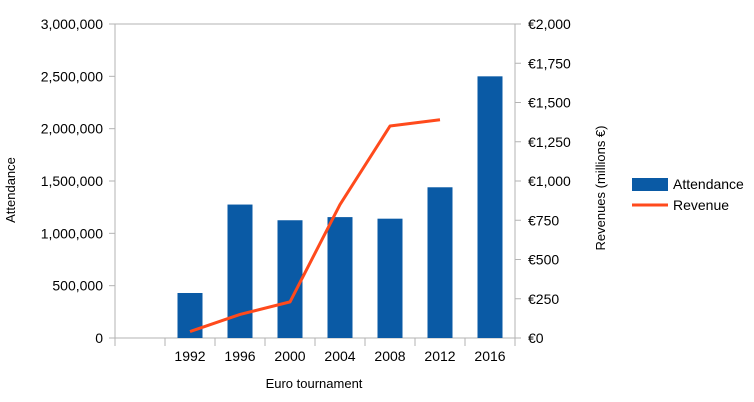  What do you see at coordinates (72, 24) in the screenshot?
I see `y-tick-label: 3,000,000` at bounding box center [72, 24].